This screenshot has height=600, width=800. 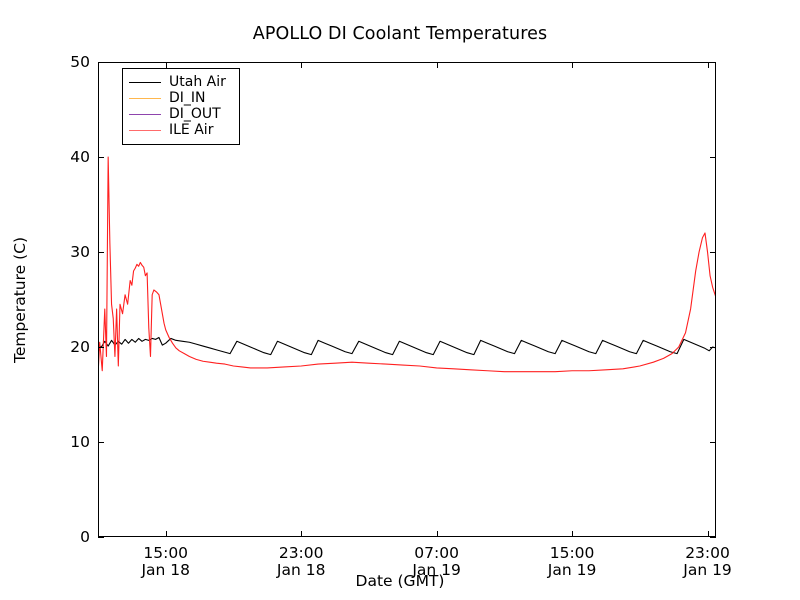 What do you see at coordinates (197, 82) in the screenshot?
I see `legend-label: Utah Air` at bounding box center [197, 82].